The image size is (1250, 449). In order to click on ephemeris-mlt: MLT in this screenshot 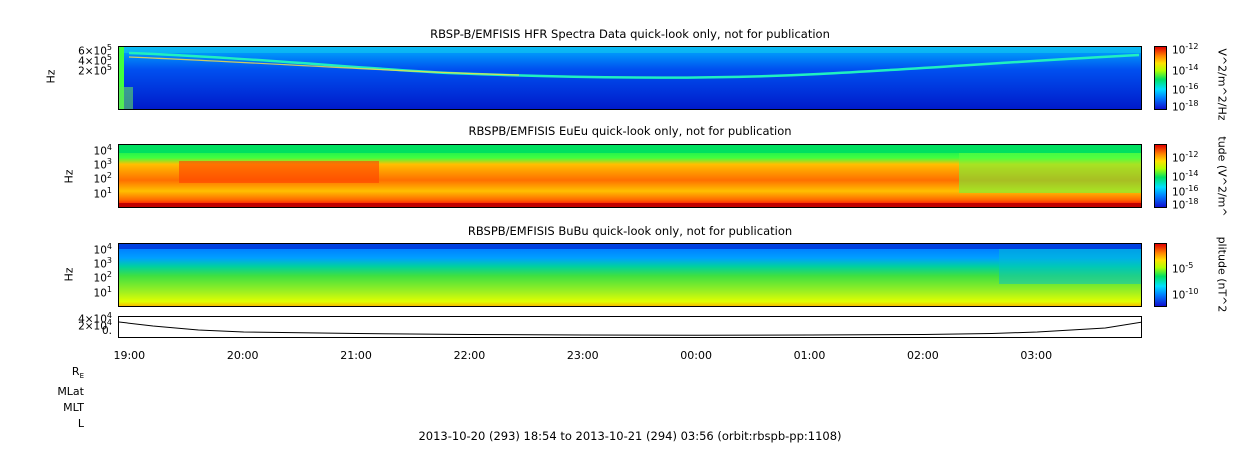, I will do `click(73, 408)`.